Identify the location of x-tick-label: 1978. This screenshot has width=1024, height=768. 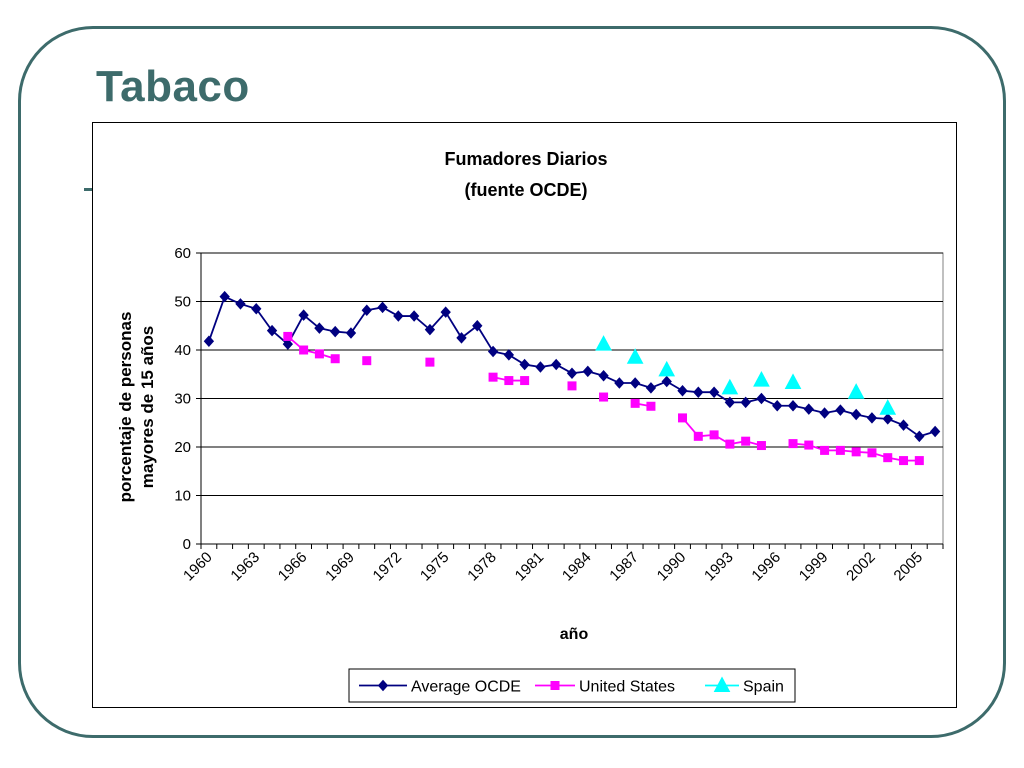
(482, 567).